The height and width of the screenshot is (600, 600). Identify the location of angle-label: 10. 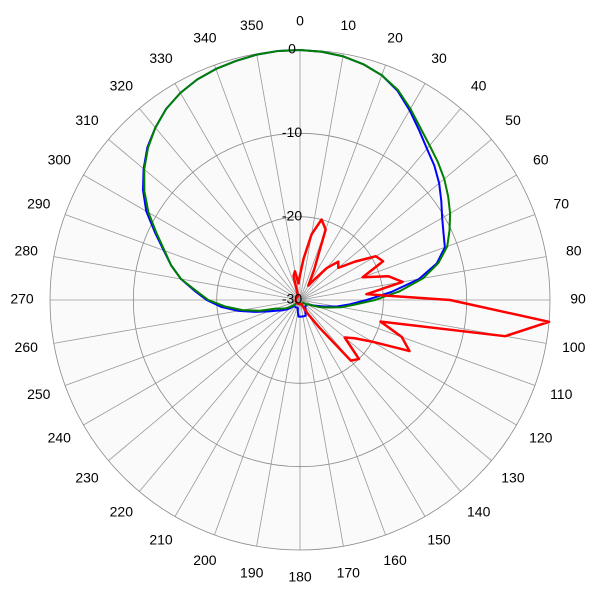
(348, 25).